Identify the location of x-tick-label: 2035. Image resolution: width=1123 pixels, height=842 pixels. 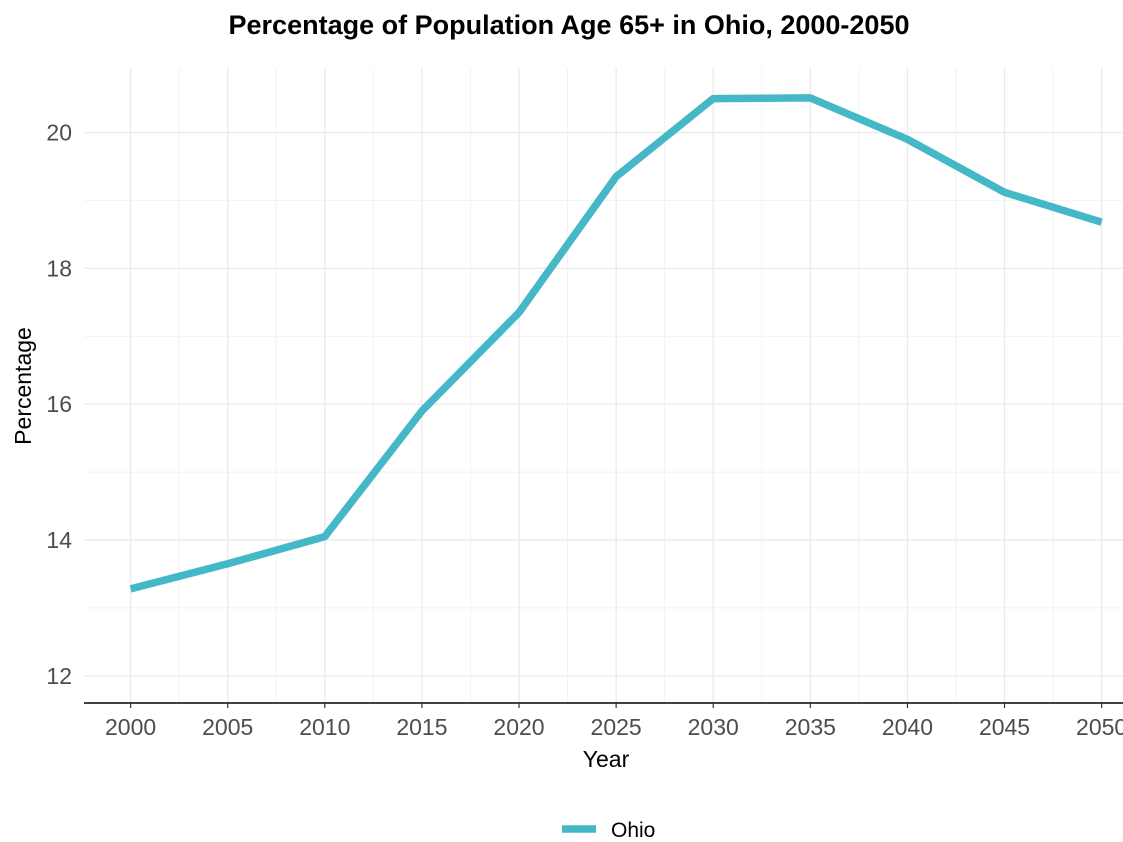
(810, 727).